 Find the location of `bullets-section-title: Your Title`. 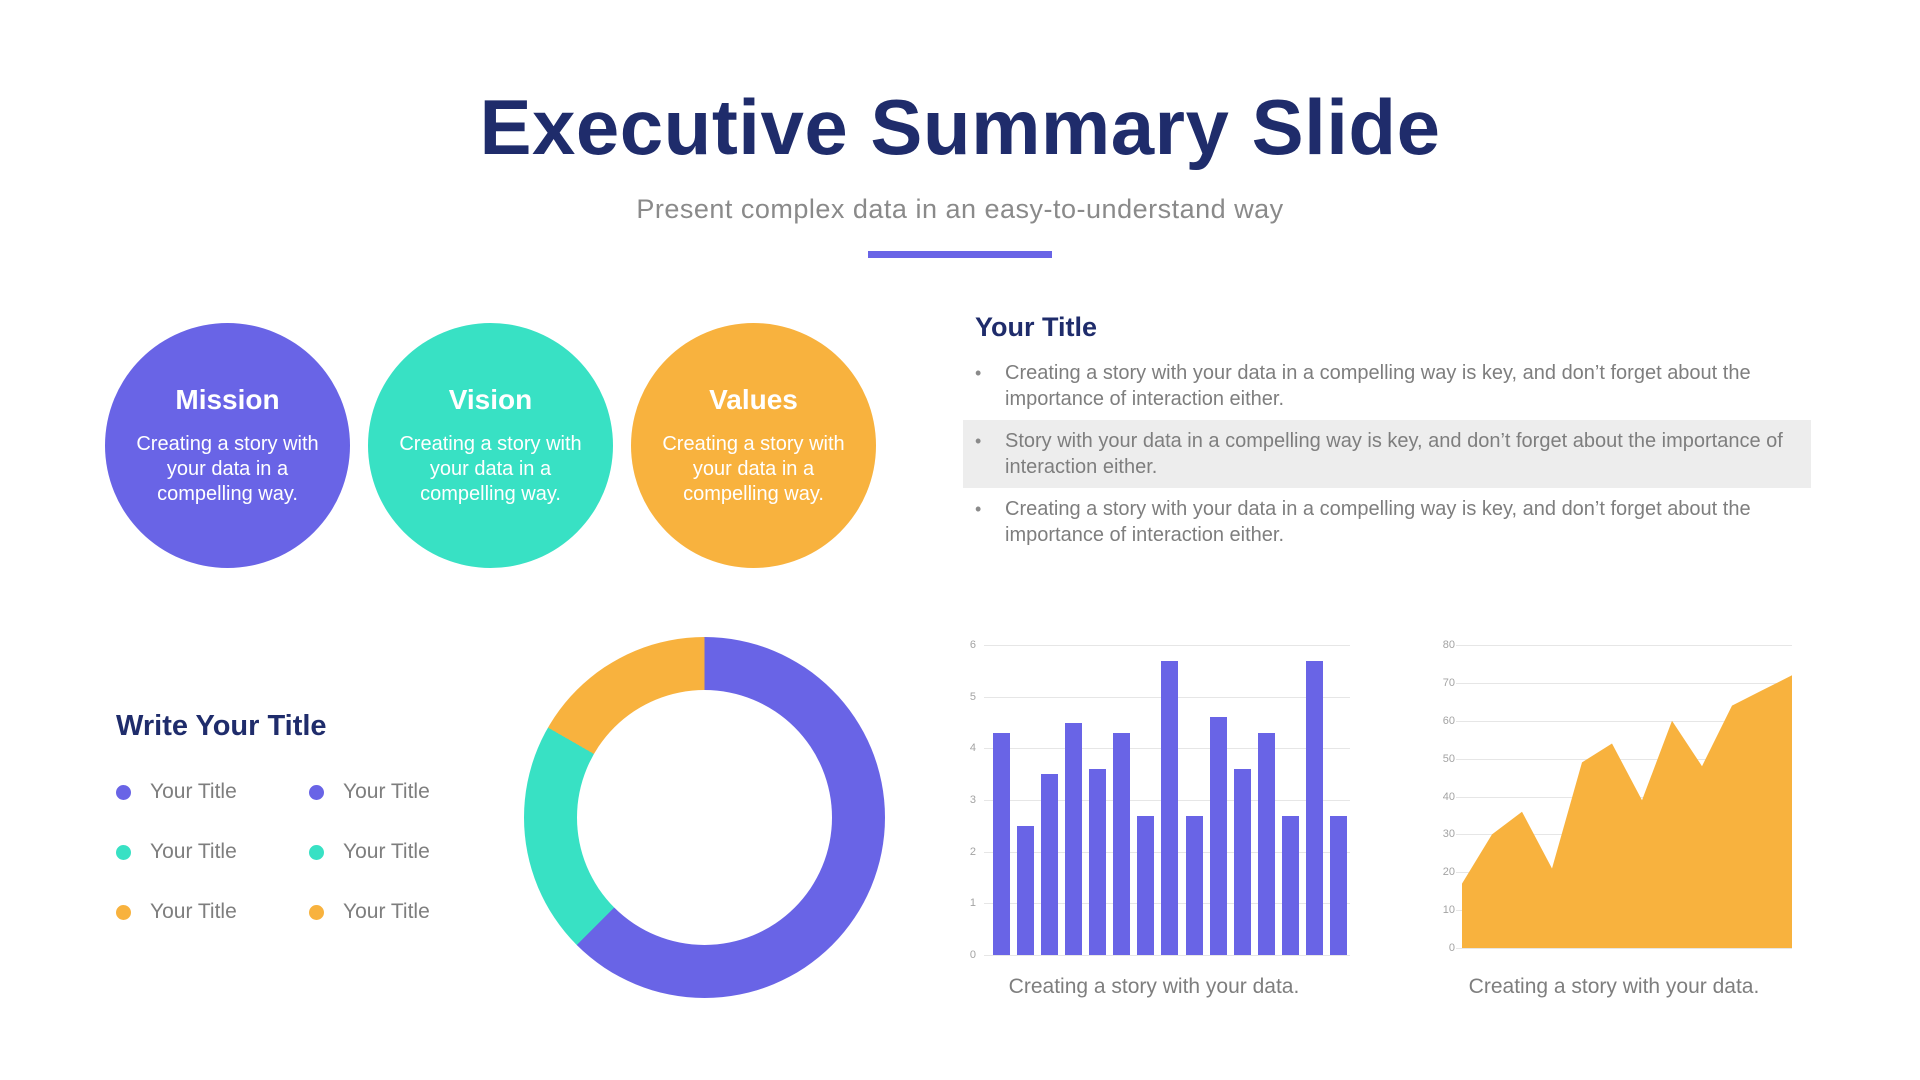

bullets-section-title: Your Title is located at coordinates (1036, 327).